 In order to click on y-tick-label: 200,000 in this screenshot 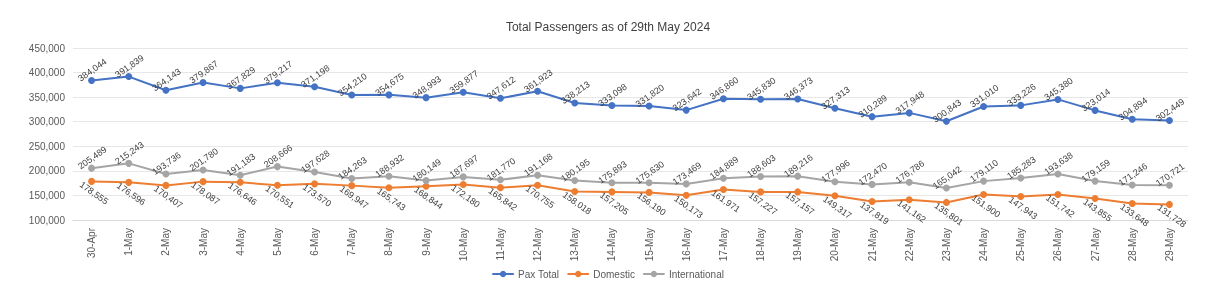, I will do `click(47, 171)`.